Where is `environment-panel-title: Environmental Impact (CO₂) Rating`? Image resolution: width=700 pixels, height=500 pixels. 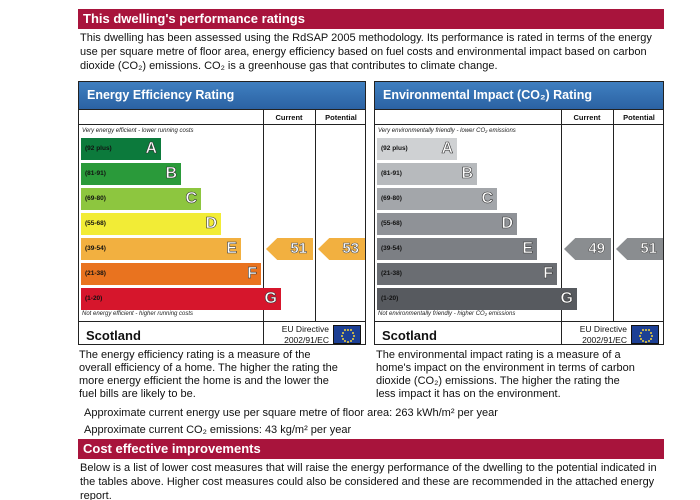 environment-panel-title: Environmental Impact (CO₂) Rating is located at coordinates (519, 95).